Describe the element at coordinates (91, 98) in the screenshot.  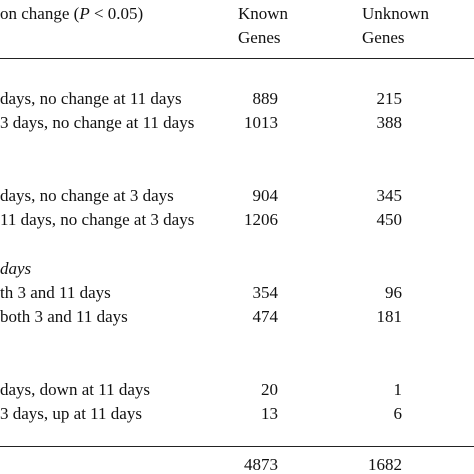
I see `row-label: days, no change at 11 days` at that location.